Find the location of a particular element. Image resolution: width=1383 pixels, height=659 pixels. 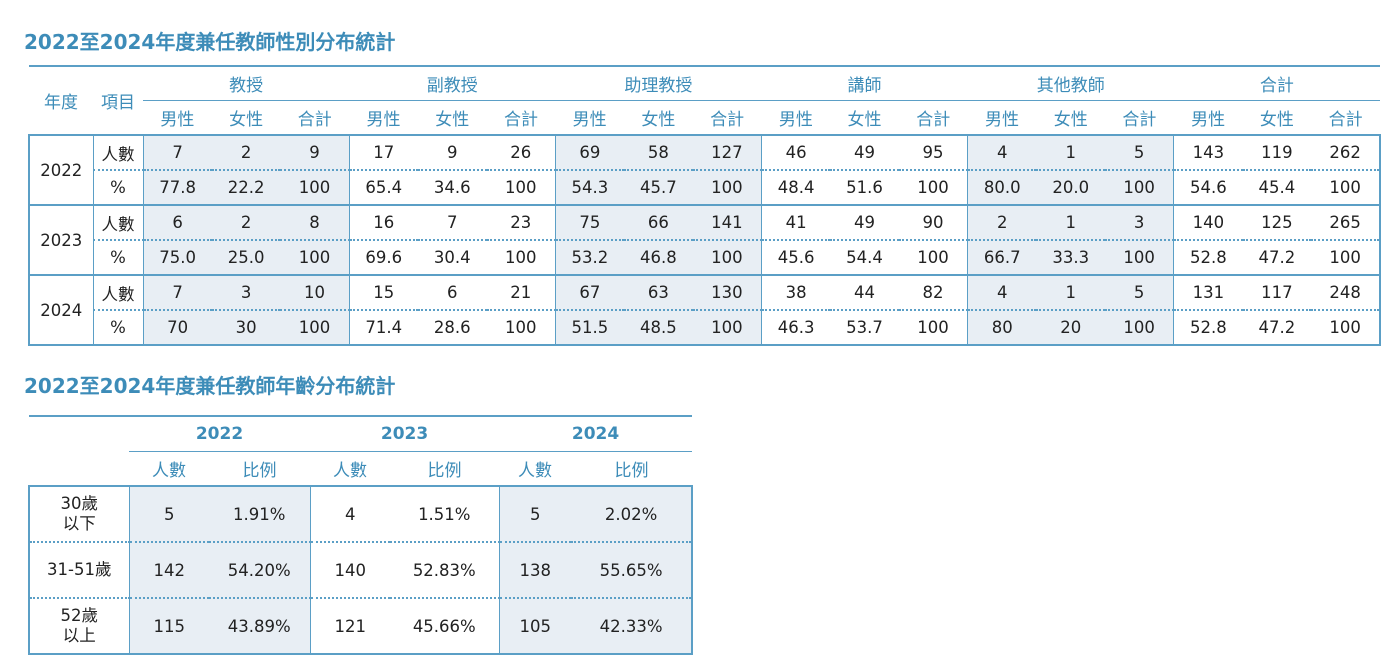

percent-label: % is located at coordinates (118, 258).